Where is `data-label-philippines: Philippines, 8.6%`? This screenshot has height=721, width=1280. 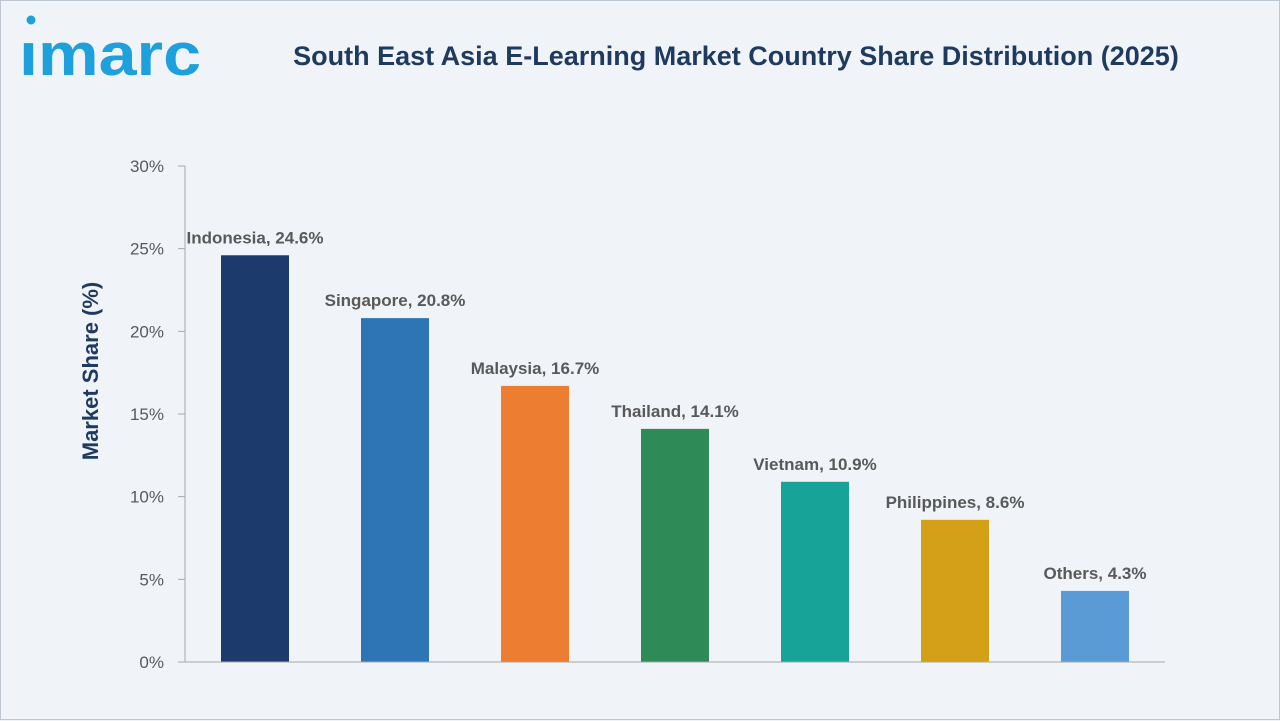
data-label-philippines: Philippines, 8.6% is located at coordinates (955, 502).